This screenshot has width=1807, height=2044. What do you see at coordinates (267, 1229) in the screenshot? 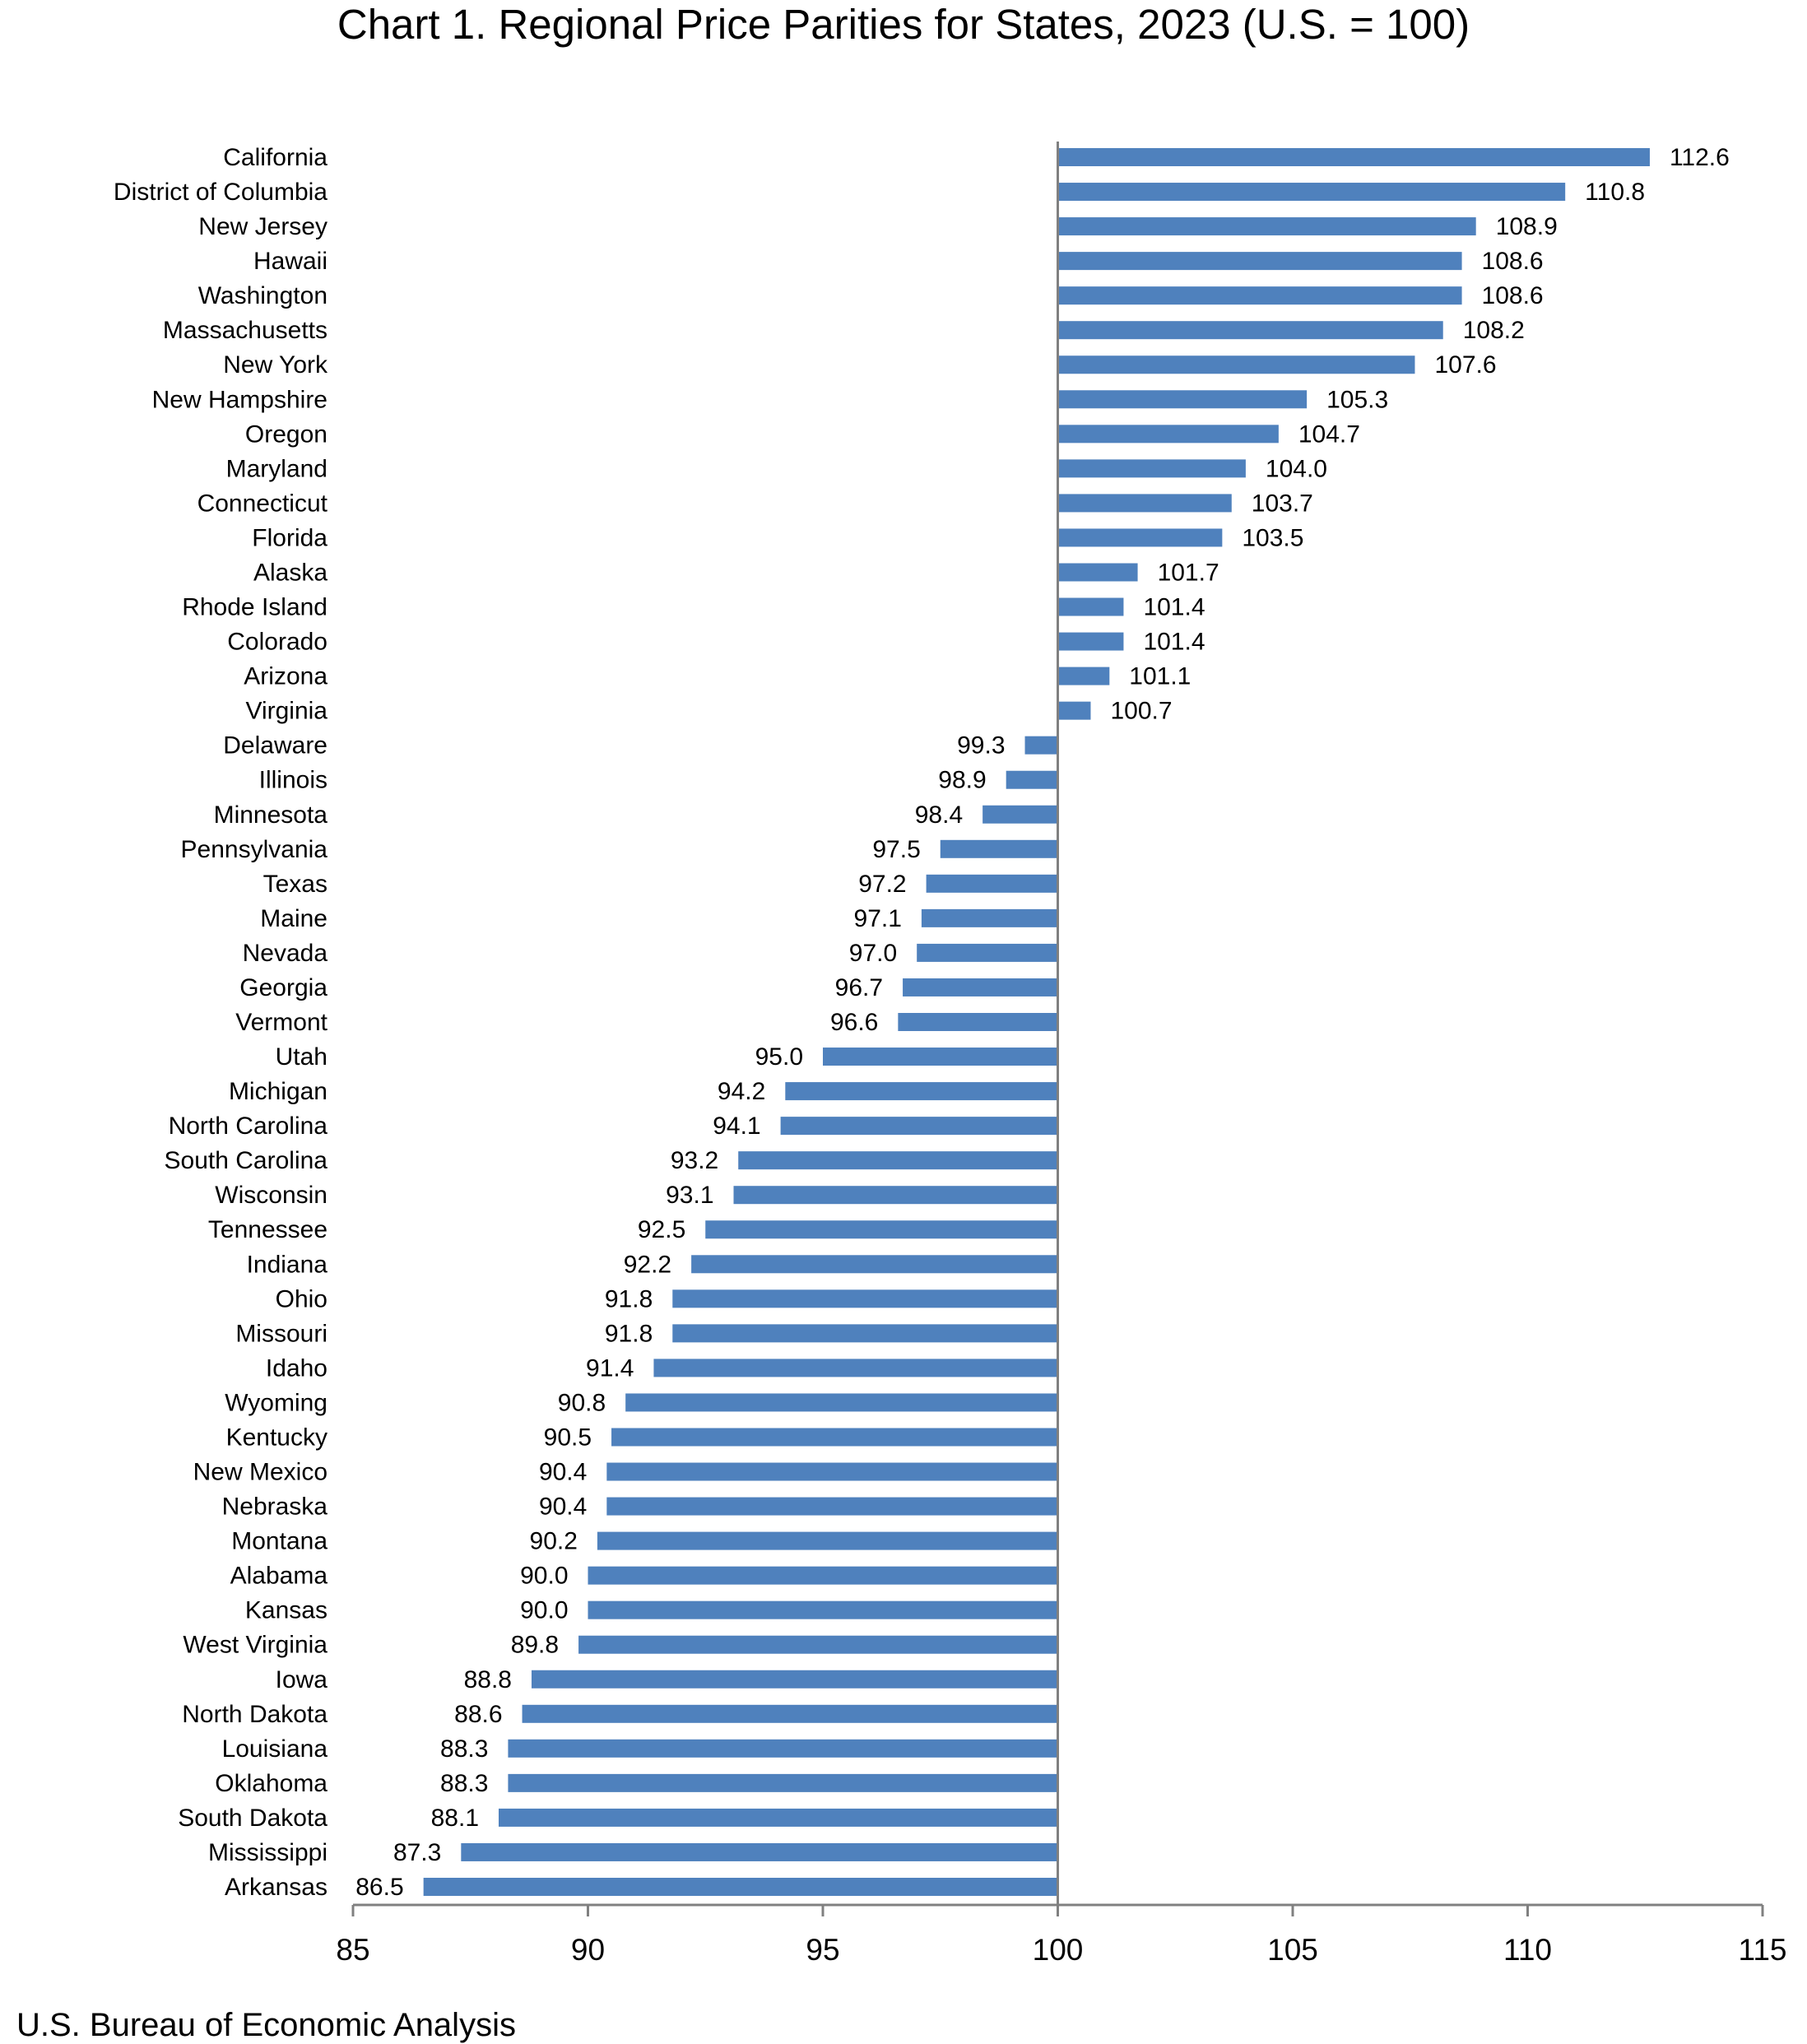
I see `category-label-tennessee: Tennessee` at bounding box center [267, 1229].